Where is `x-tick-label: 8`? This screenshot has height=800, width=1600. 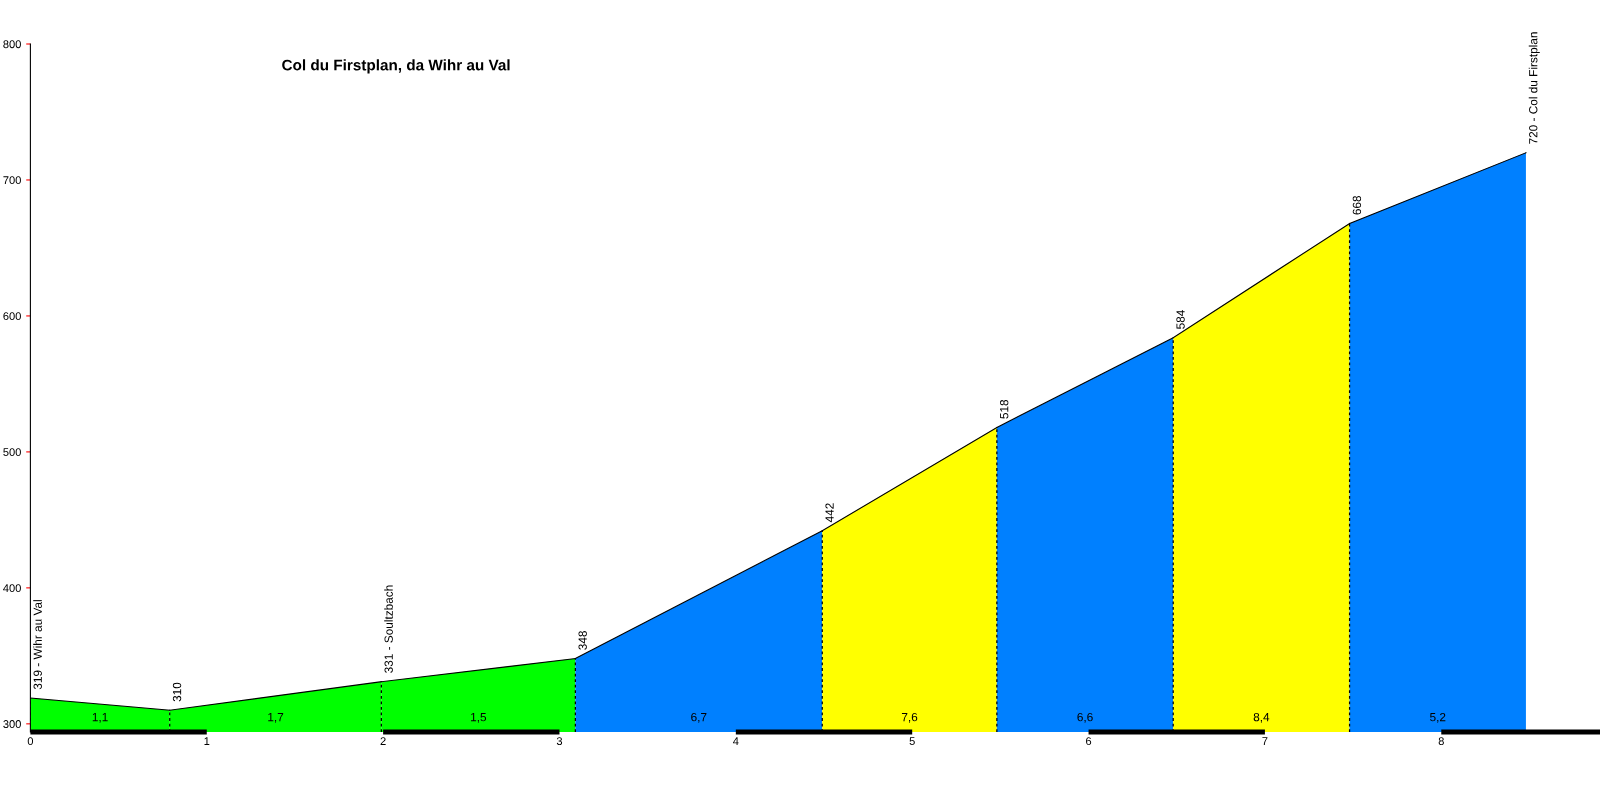
x-tick-label: 8 is located at coordinates (1441, 741).